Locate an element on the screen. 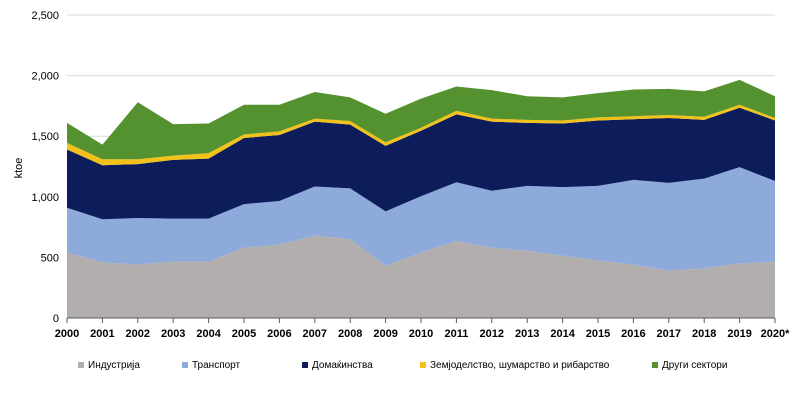 Image resolution: width=800 pixels, height=403 pixels. x-tick-label: 2001 is located at coordinates (102, 334).